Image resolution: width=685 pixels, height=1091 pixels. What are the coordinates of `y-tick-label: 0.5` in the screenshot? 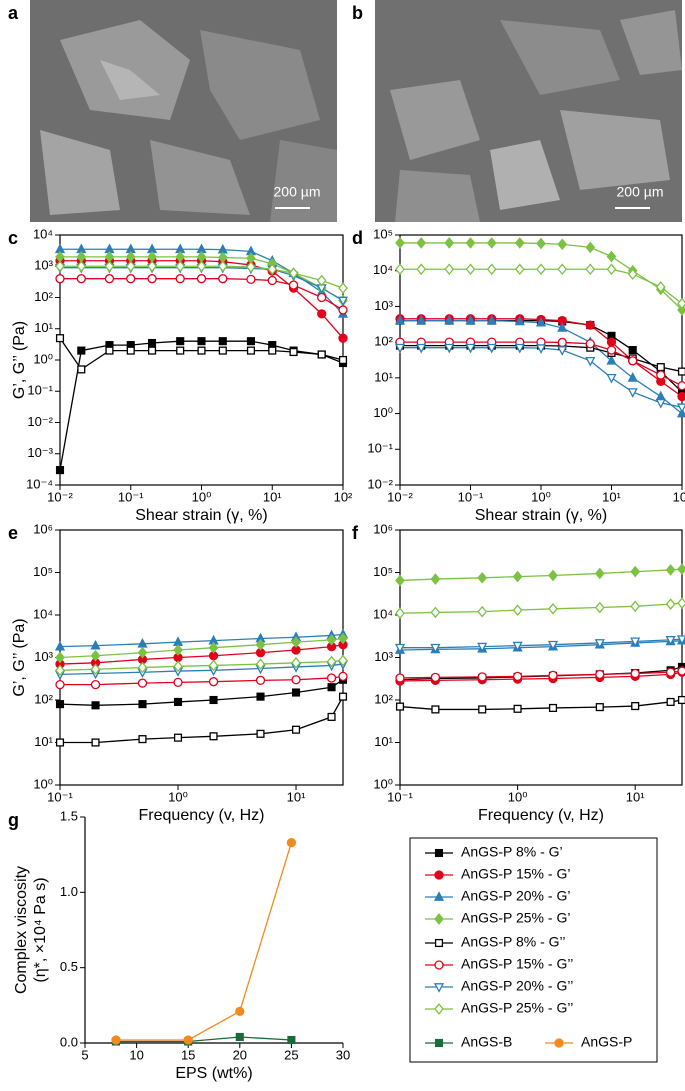 It's located at (69, 966).